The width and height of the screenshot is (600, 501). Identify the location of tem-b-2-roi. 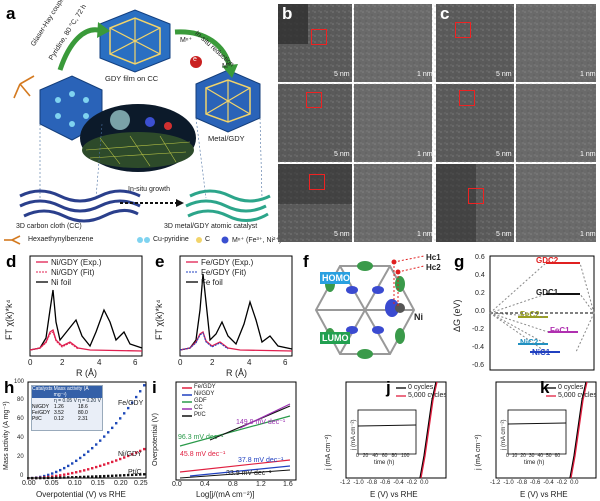
(314, 100).